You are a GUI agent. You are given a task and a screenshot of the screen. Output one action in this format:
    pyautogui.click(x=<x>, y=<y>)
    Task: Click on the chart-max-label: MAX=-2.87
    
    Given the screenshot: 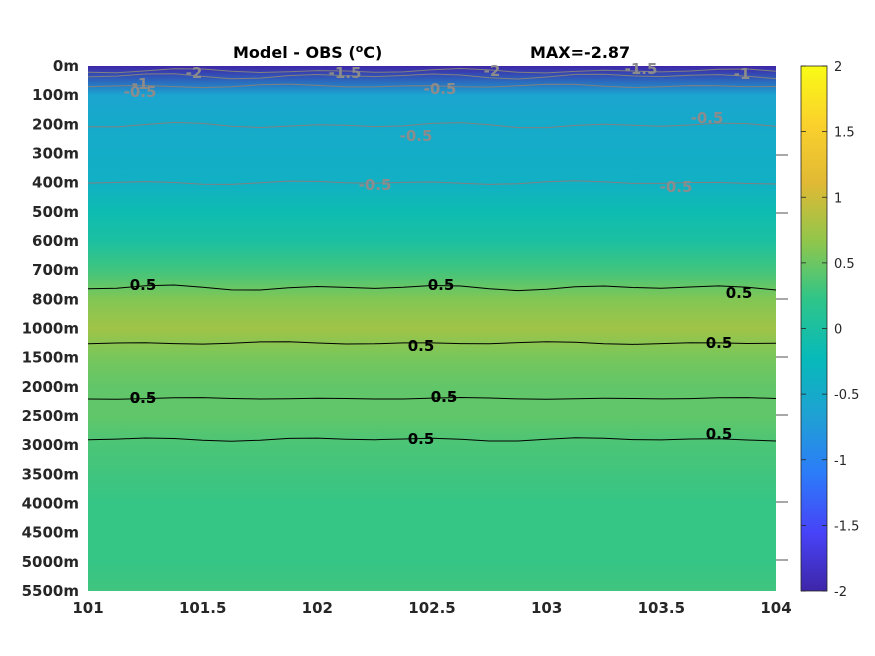 What is the action you would take?
    pyautogui.click(x=580, y=52)
    